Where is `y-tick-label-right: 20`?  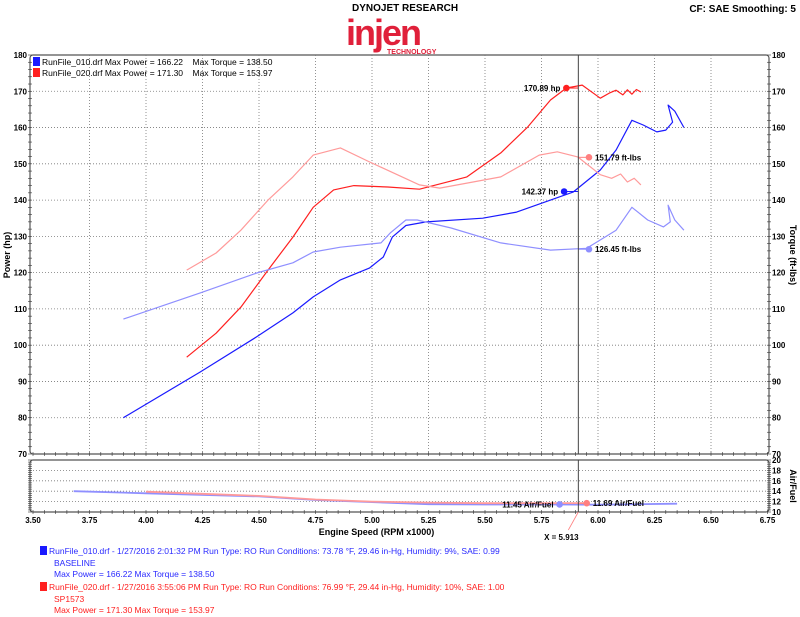
y-tick-label-right: 20 is located at coordinates (776, 460).